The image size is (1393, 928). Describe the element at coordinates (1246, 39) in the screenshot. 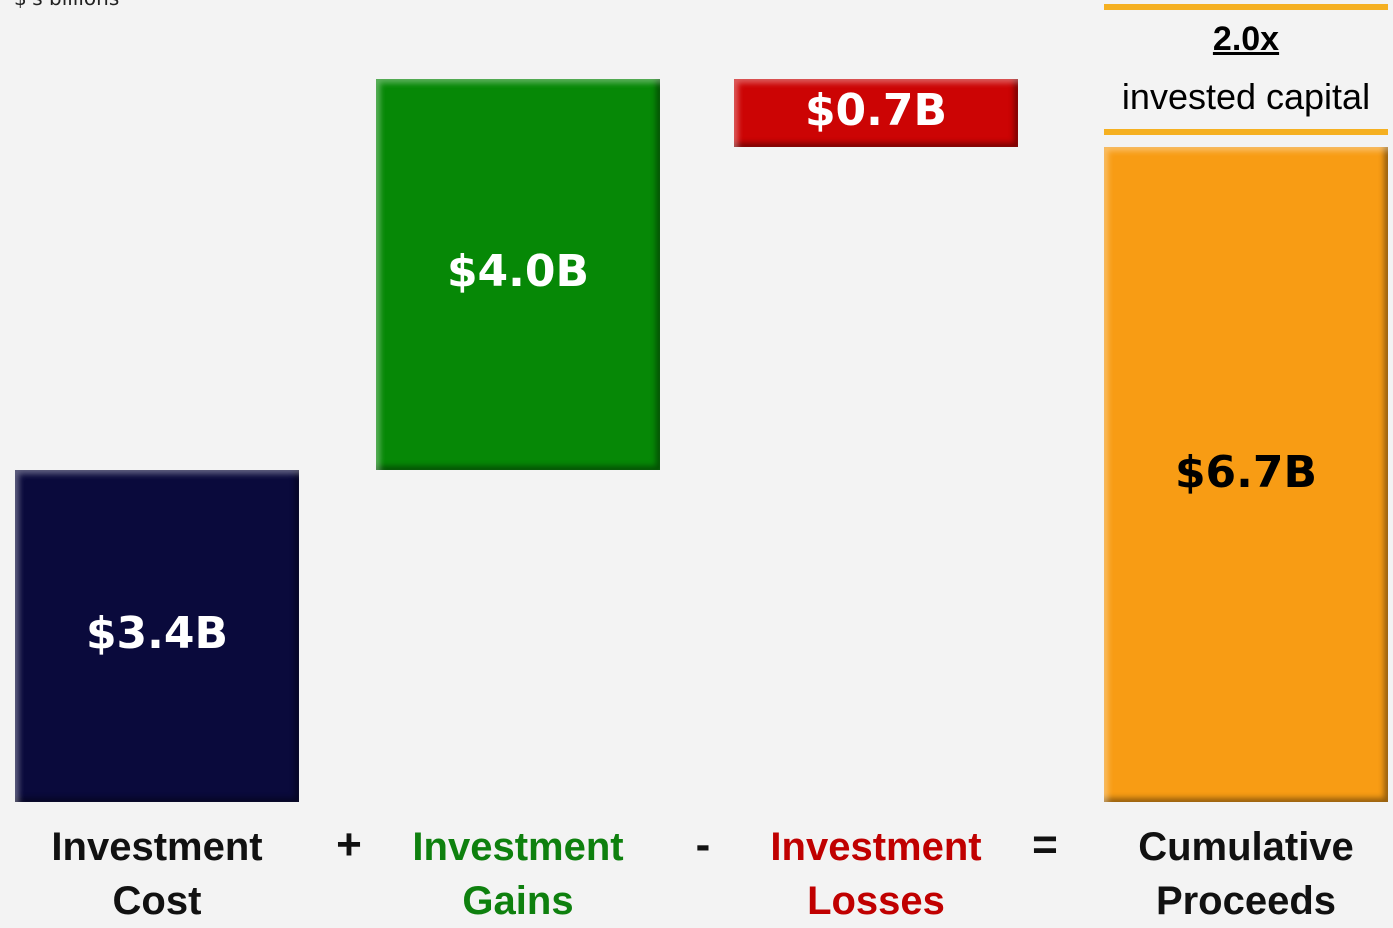

I see `annotation-multiple: 2.0x` at that location.